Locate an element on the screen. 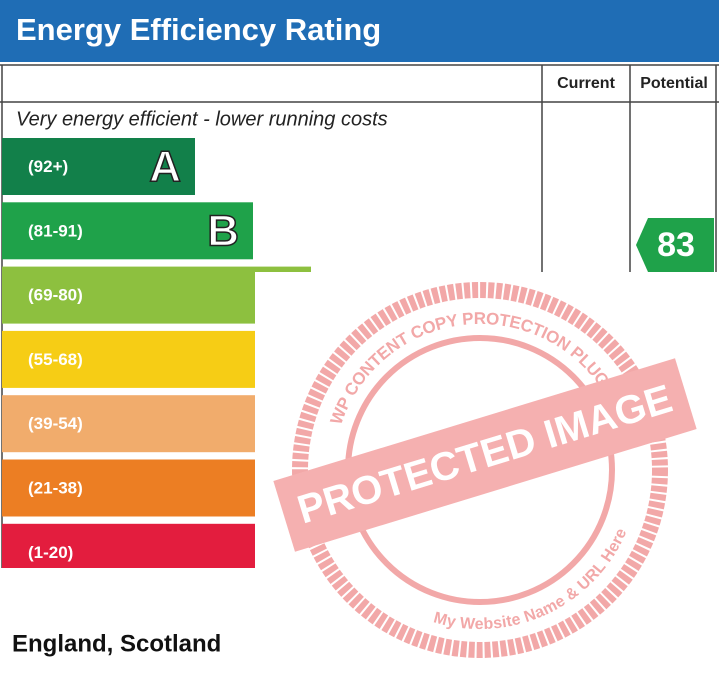 The width and height of the screenshot is (719, 675). header-bar is located at coordinates (359, 31).